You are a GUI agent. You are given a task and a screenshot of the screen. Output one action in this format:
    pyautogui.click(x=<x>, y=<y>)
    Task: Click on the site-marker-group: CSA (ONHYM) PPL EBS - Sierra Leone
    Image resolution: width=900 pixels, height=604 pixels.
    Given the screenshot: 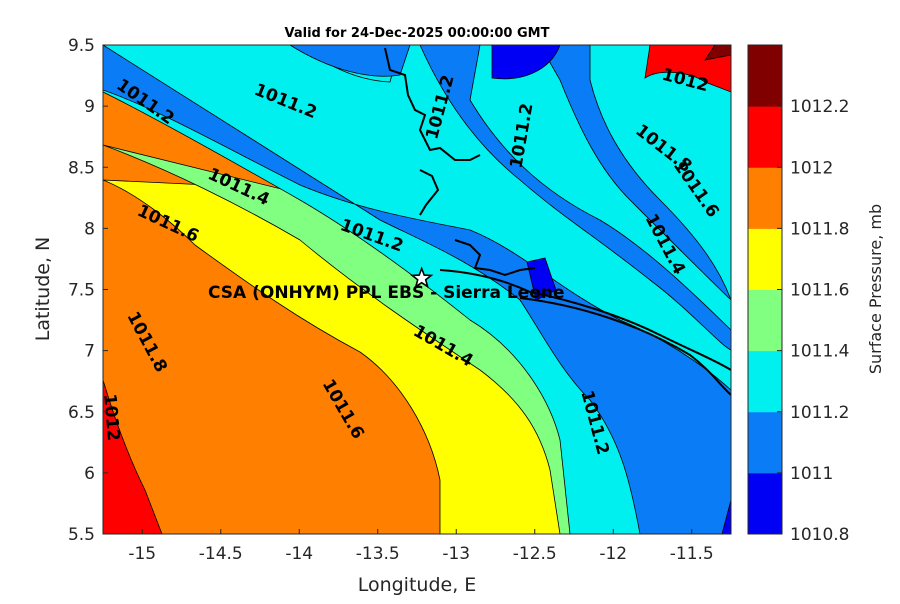 What is the action you would take?
    pyautogui.click(x=386, y=284)
    